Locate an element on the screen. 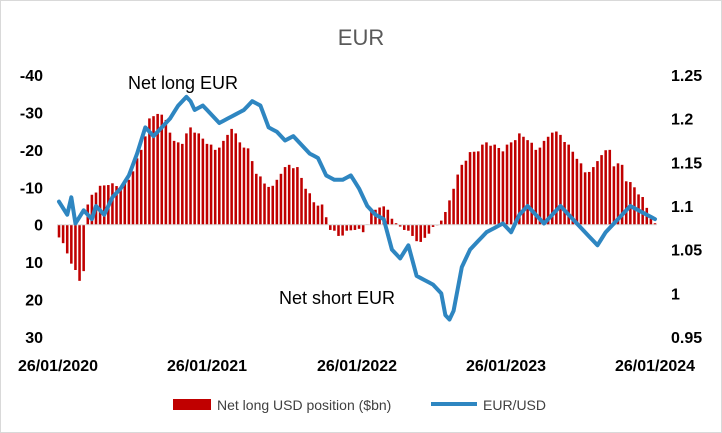 The image size is (722, 433). x-tick-label: 26/01/2023 is located at coordinates (506, 366).